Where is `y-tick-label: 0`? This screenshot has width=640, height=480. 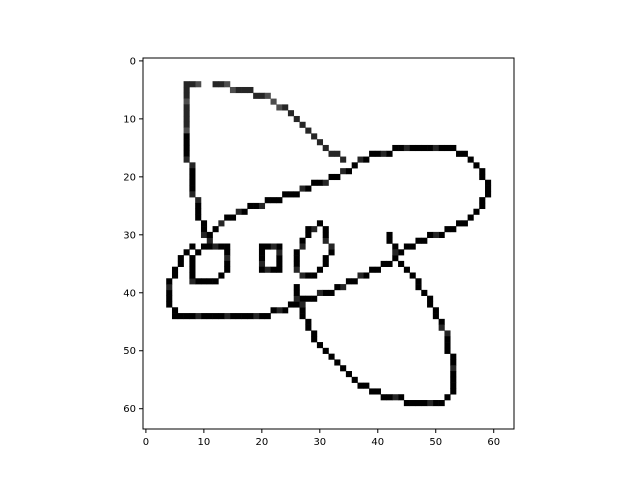 y-tick-label: 0 is located at coordinates (133, 61).